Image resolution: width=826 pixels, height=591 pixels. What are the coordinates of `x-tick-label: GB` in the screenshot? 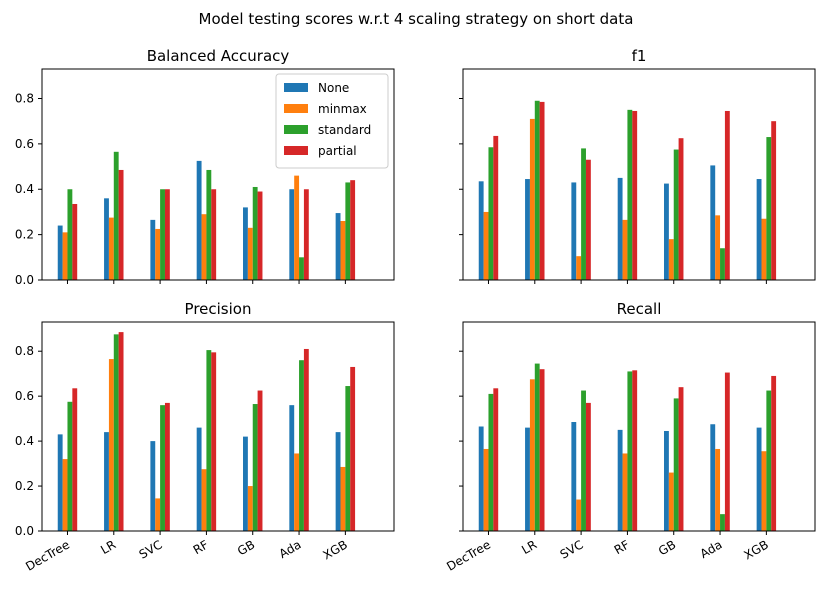 It's located at (246, 547).